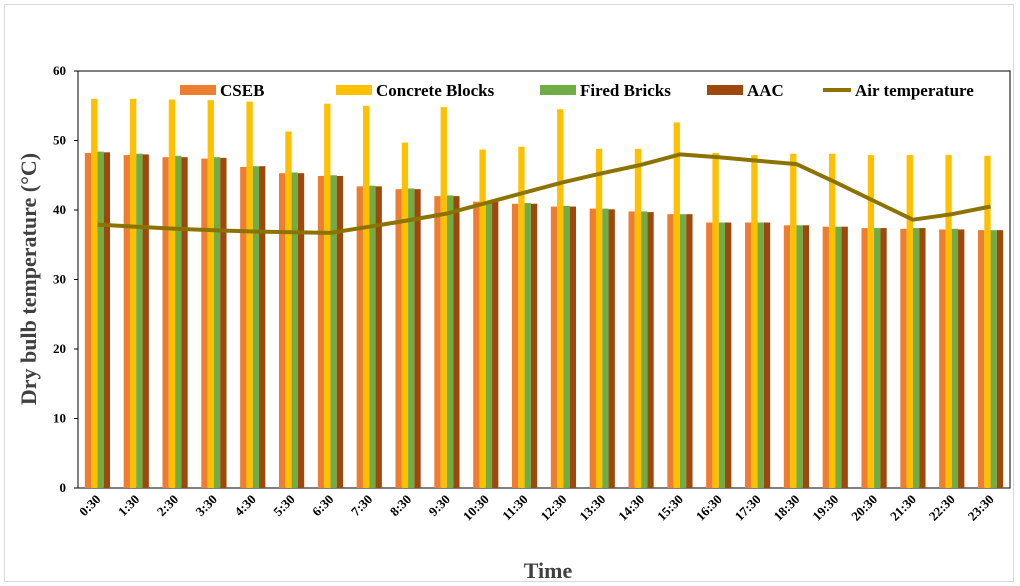 Image resolution: width=1020 pixels, height=586 pixels. Describe the element at coordinates (59, 70) in the screenshot. I see `y-tick-label: 60` at that location.